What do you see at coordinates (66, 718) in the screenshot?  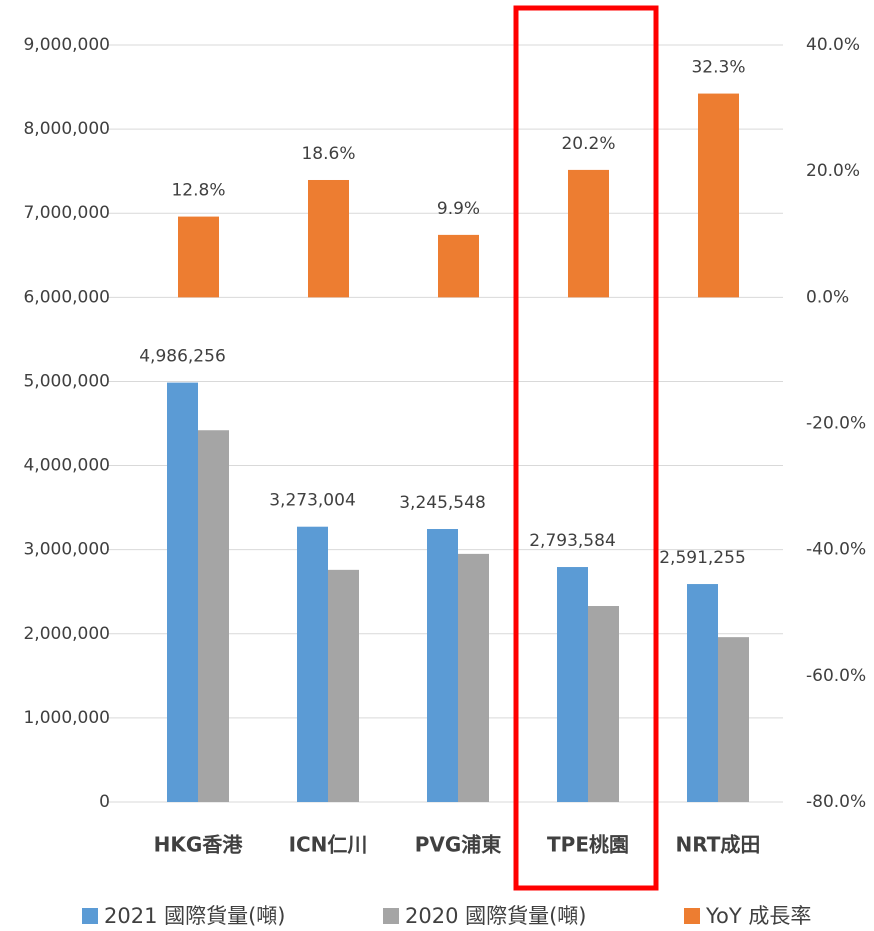 I see `y-tick-label: 1,000,000` at bounding box center [66, 718].